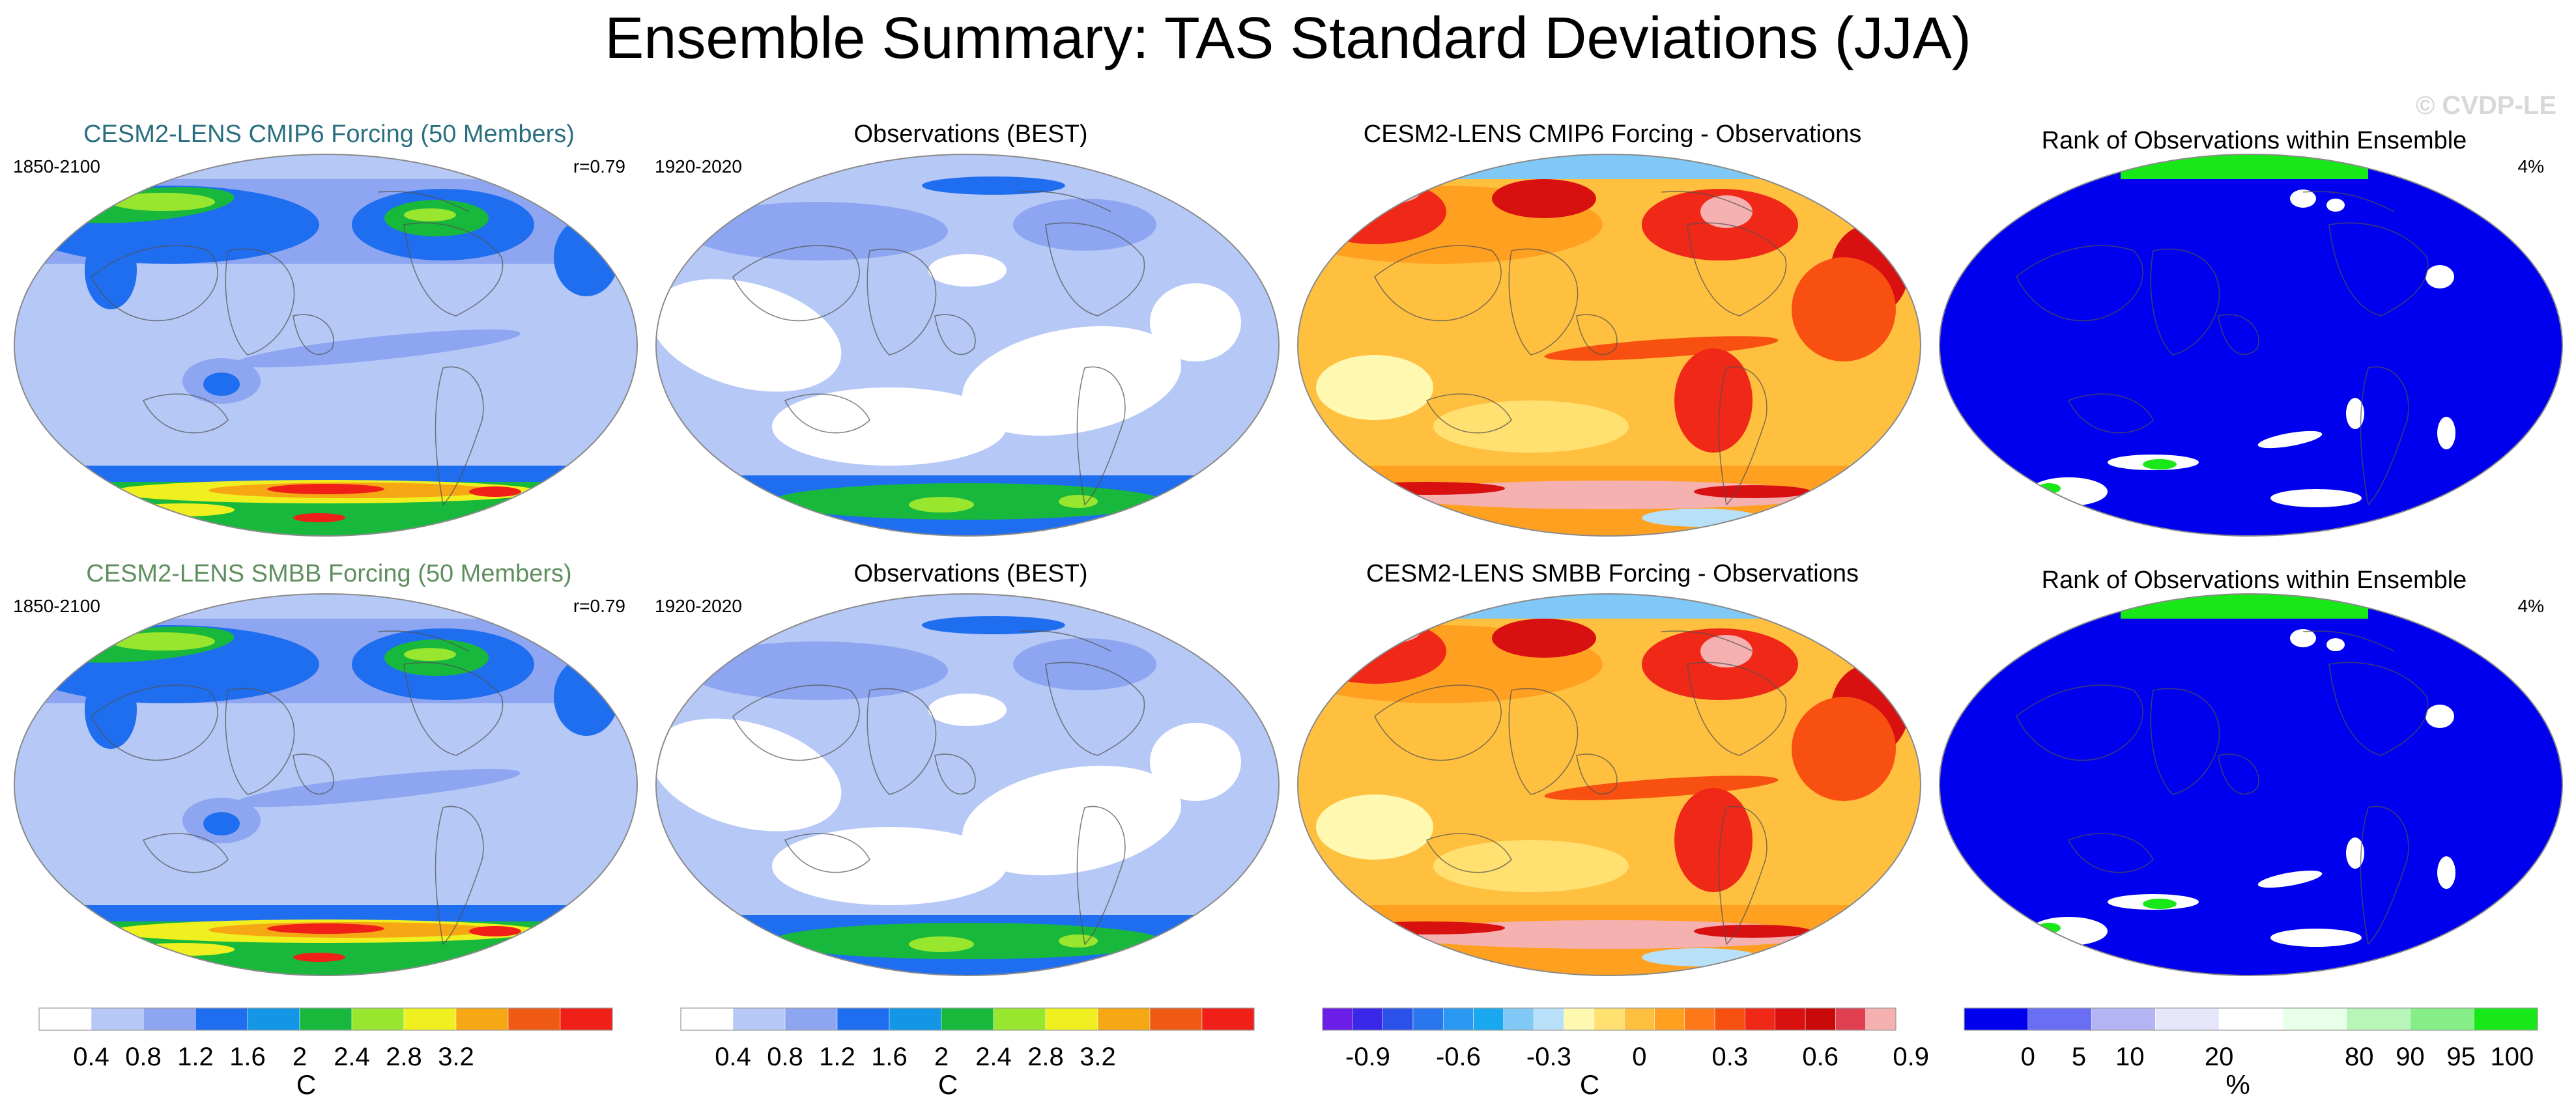 The width and height of the screenshot is (2576, 1109). What do you see at coordinates (698, 166) in the screenshot?
I see `panel-period-label: 1920-2020` at bounding box center [698, 166].